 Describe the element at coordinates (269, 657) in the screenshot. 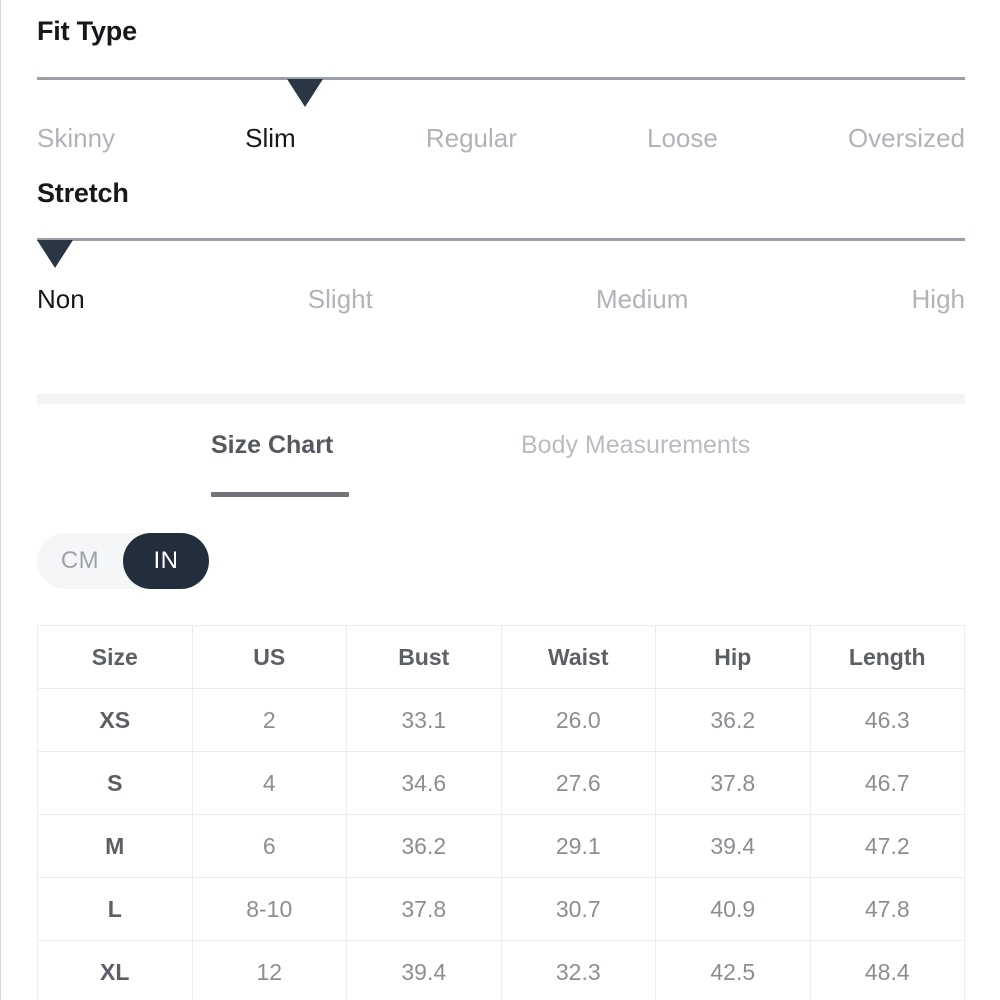

I see `table-header-us: US` at that location.